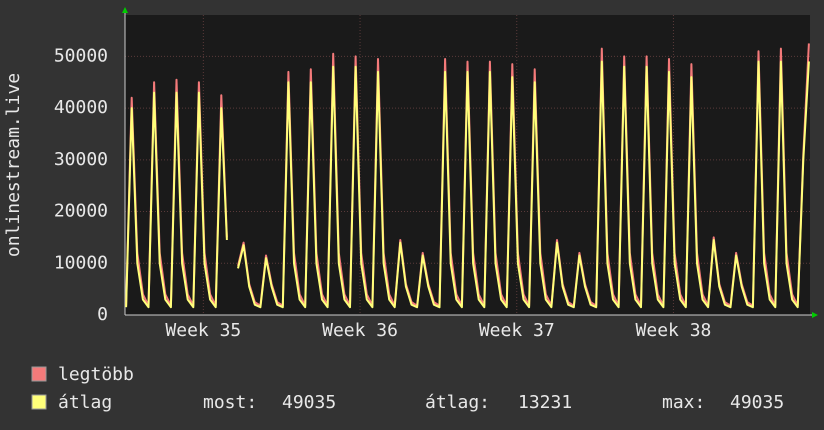 This screenshot has width=824, height=430. Describe the element at coordinates (13, 165) in the screenshot. I see `y-axis-label: onlinestream.live` at that location.